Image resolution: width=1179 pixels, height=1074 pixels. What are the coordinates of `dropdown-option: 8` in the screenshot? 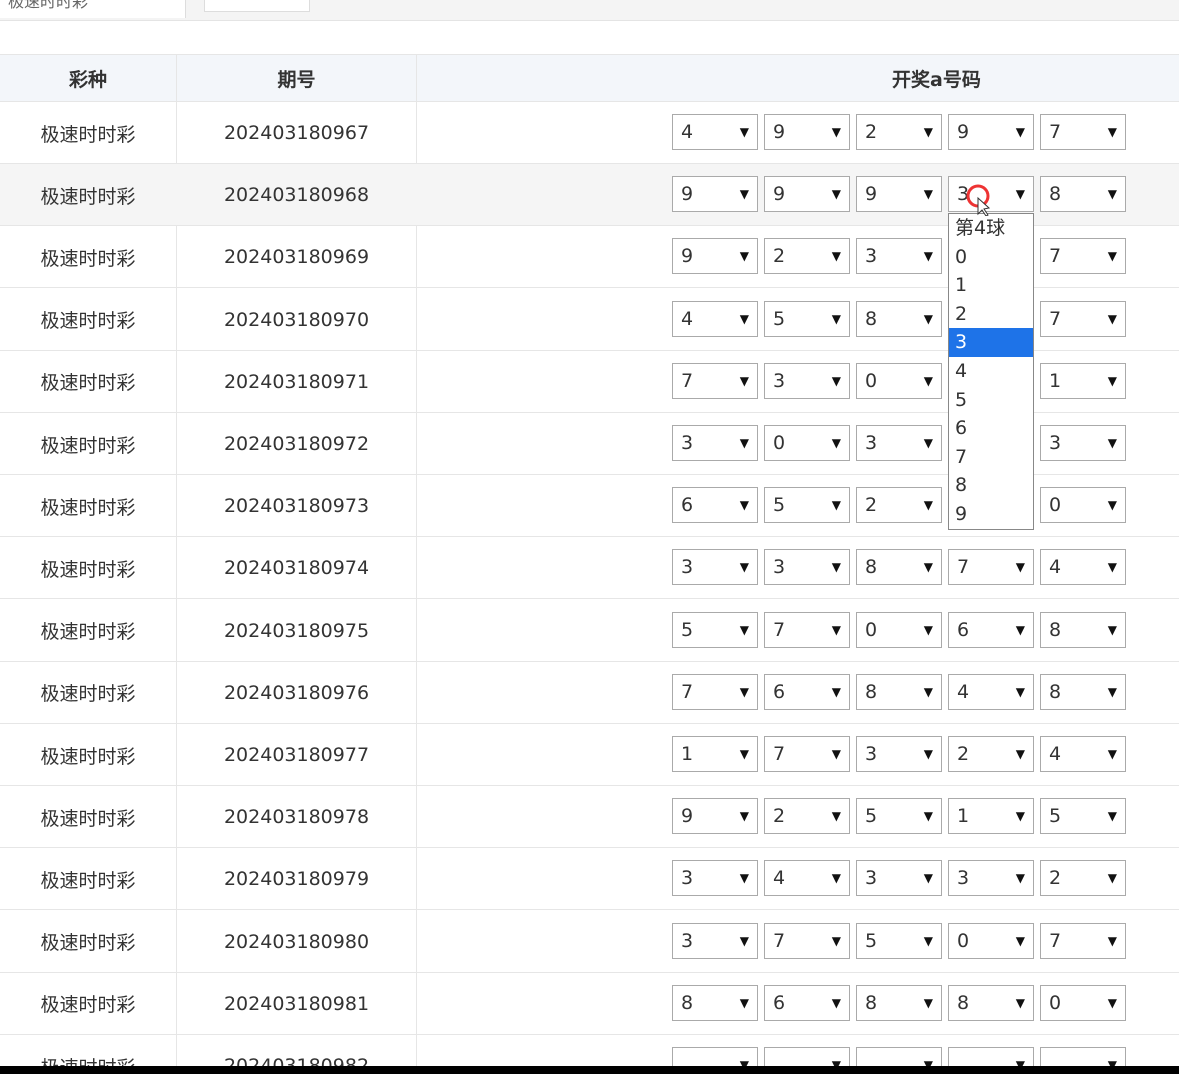 It's located at (961, 485).